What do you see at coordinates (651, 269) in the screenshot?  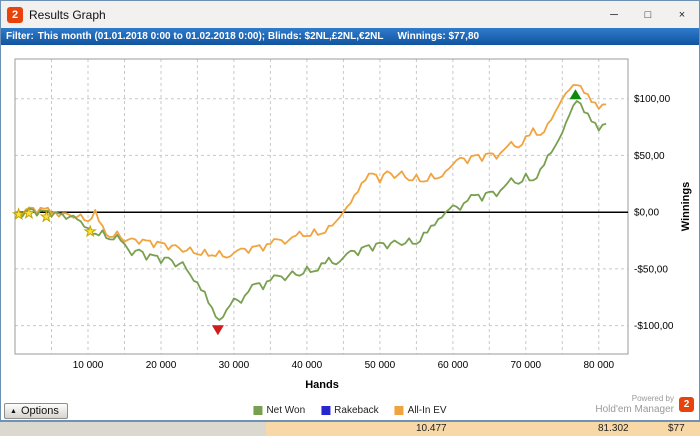 I see `y-tick-label: -$50,00` at bounding box center [651, 269].